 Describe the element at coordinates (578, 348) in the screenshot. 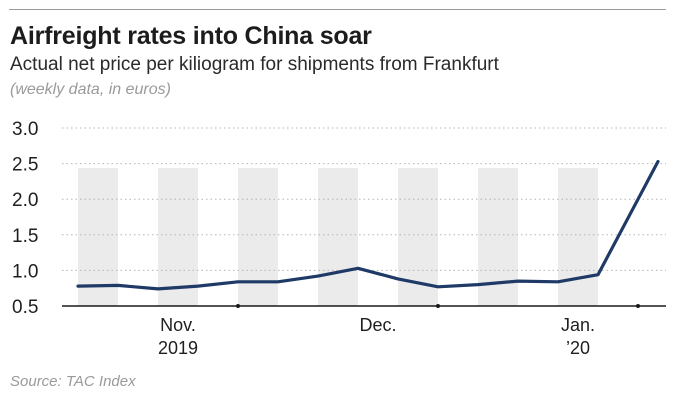

I see `x-tick-year-label-2: ’20` at that location.